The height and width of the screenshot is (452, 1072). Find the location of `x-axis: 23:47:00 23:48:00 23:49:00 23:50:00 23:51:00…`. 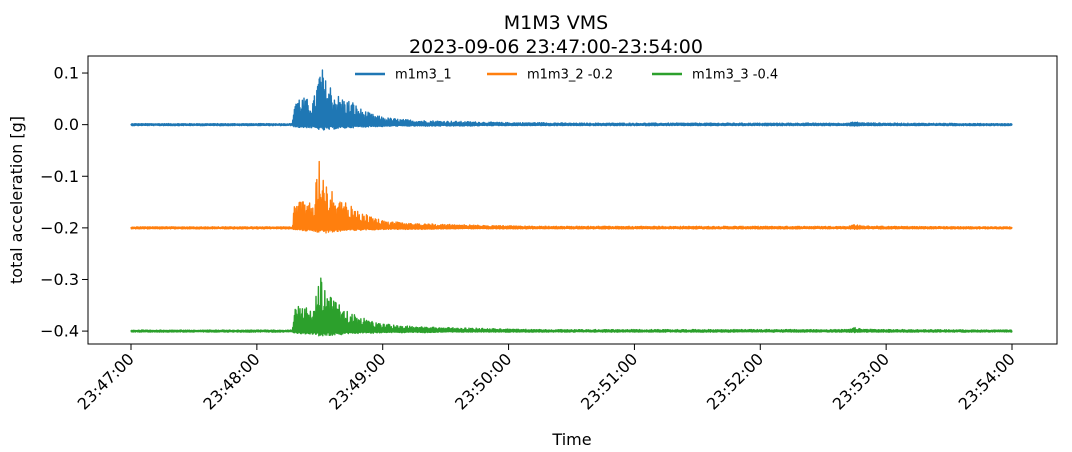

x-axis: 23:47:00 23:48:00 23:49:00 23:50:00 23:51:00… is located at coordinates (546, 379).